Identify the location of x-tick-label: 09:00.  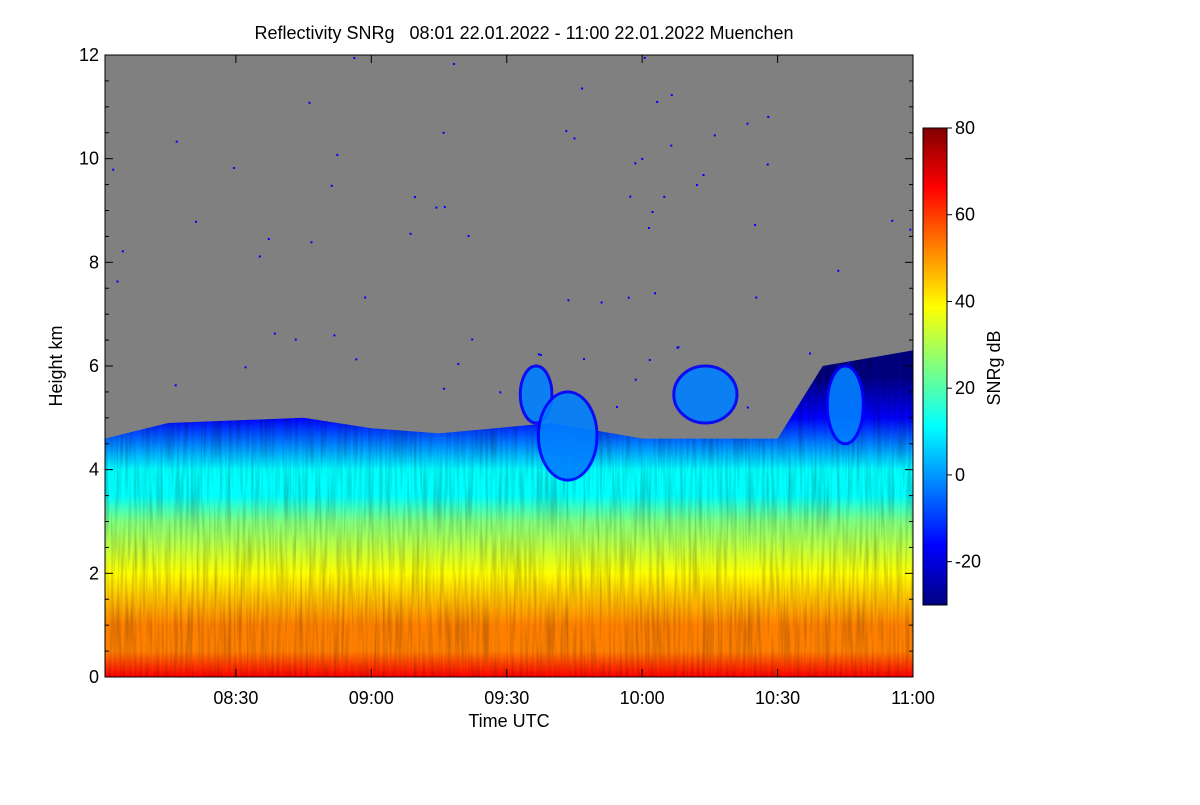
(371, 698).